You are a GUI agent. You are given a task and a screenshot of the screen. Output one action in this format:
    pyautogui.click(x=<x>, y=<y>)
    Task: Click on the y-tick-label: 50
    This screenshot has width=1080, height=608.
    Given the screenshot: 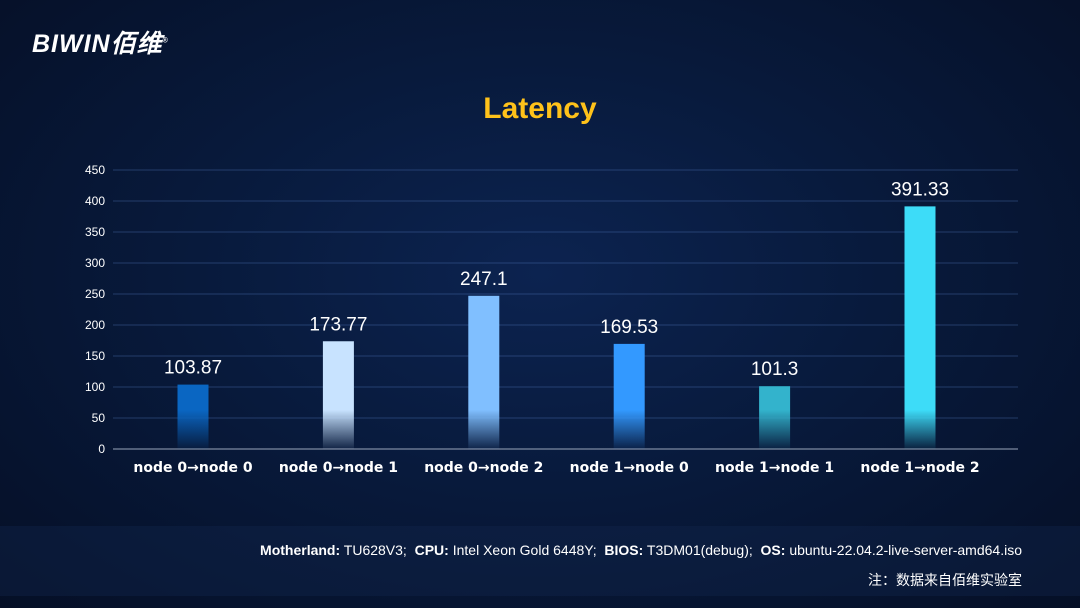 What is the action you would take?
    pyautogui.click(x=99, y=418)
    